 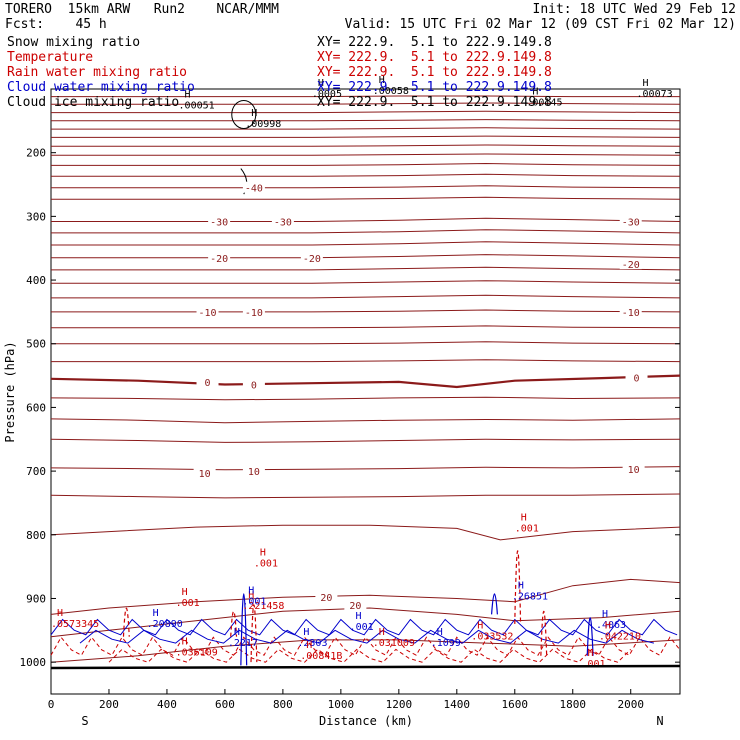 What do you see at coordinates (634, 9) in the screenshot?
I see `header-line1-right: Init: 18 UTC Wed 29 Feb 12` at bounding box center [634, 9].